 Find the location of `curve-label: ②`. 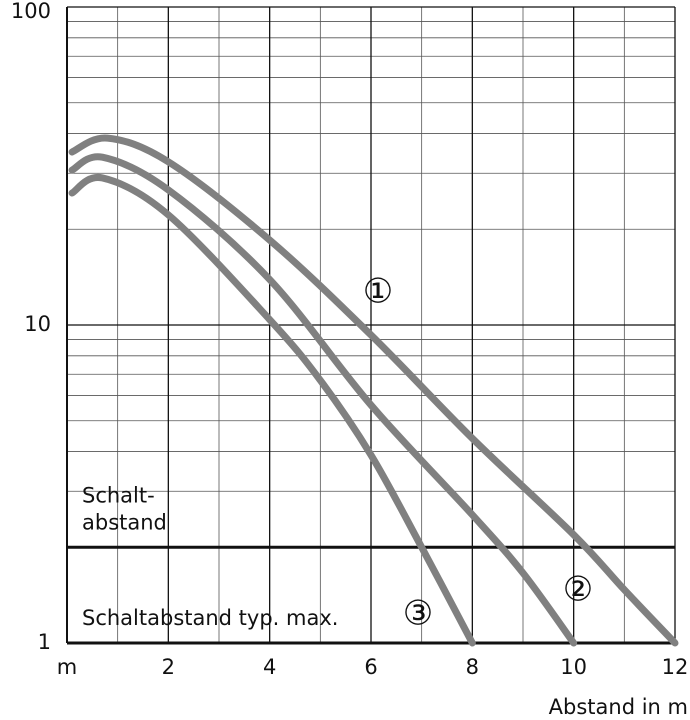

curve-label: ② is located at coordinates (578, 590).